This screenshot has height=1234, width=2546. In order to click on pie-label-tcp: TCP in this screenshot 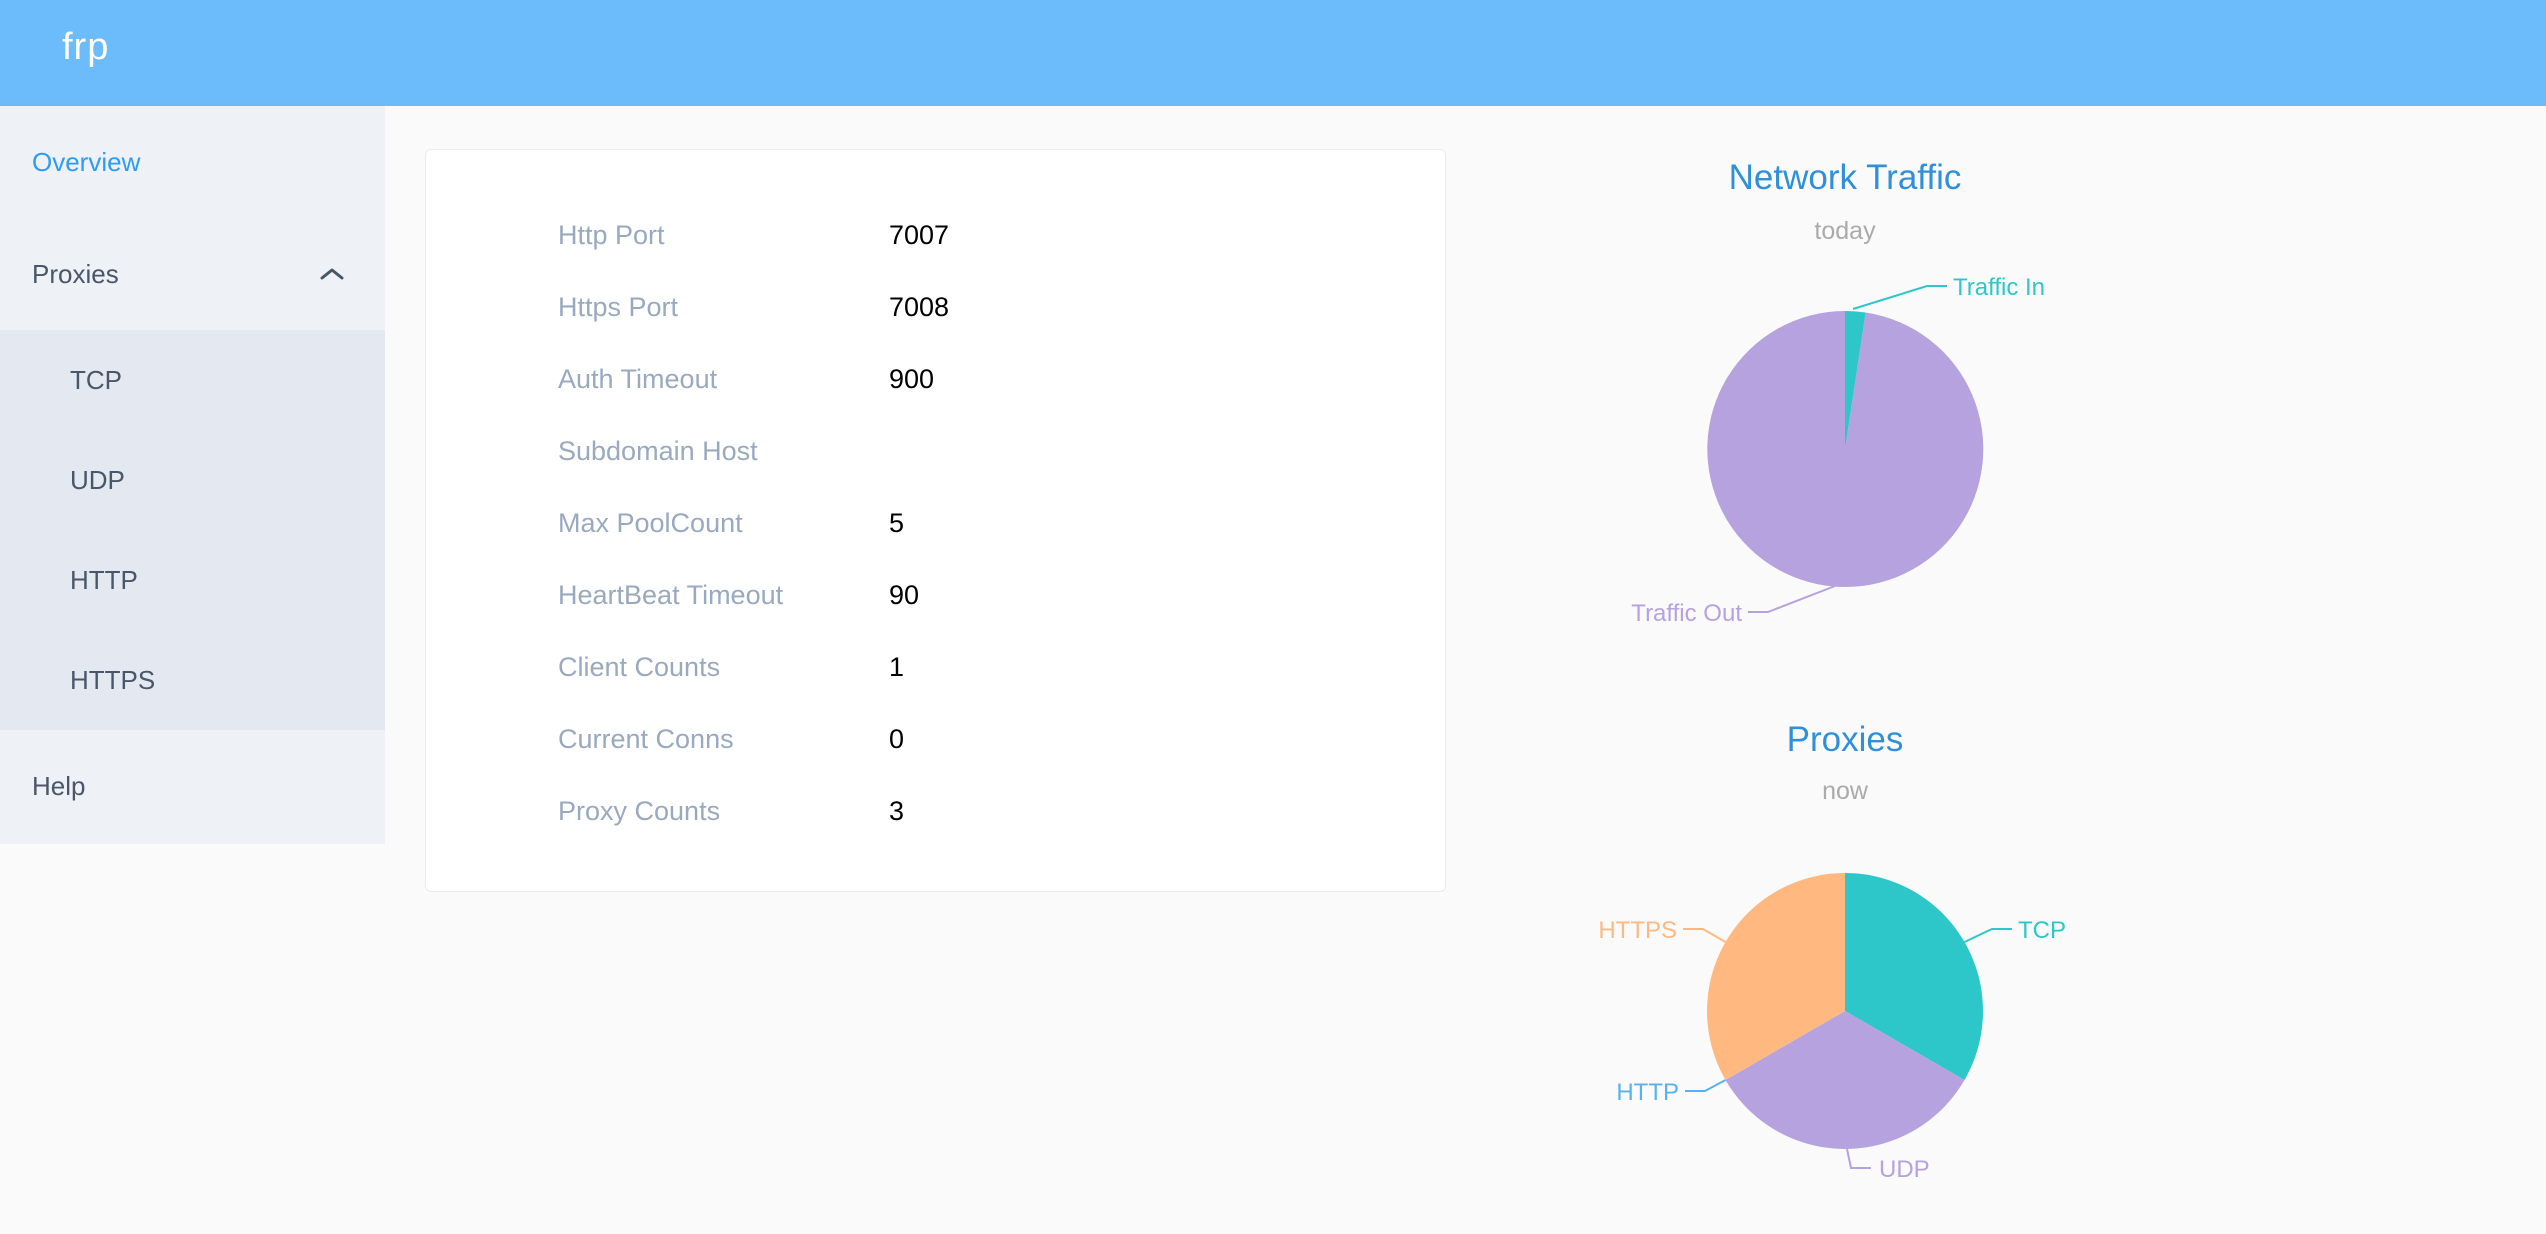, I will do `click(2042, 930)`.